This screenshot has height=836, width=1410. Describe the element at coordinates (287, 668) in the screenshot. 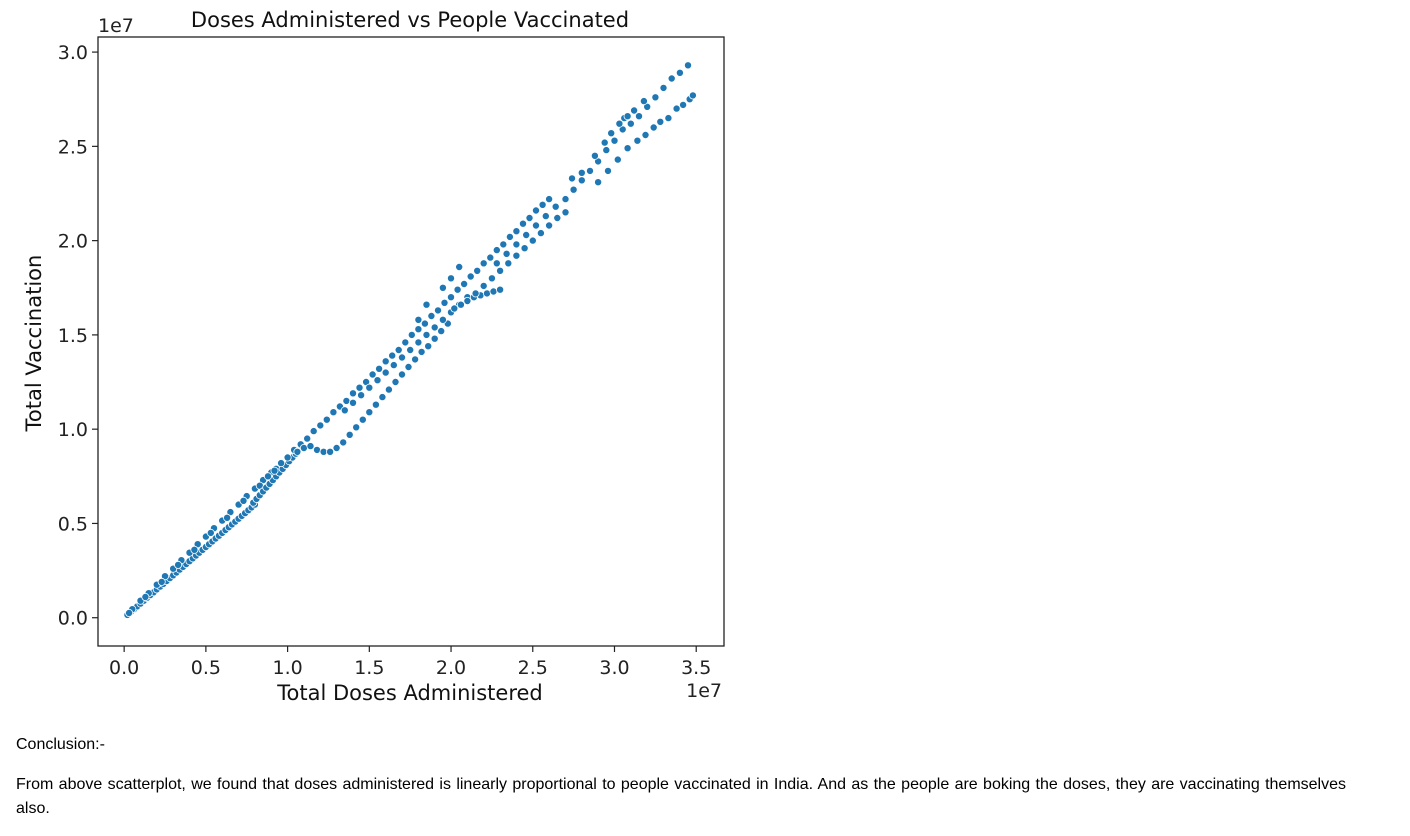

I see `x-tick-label: 1.0` at that location.